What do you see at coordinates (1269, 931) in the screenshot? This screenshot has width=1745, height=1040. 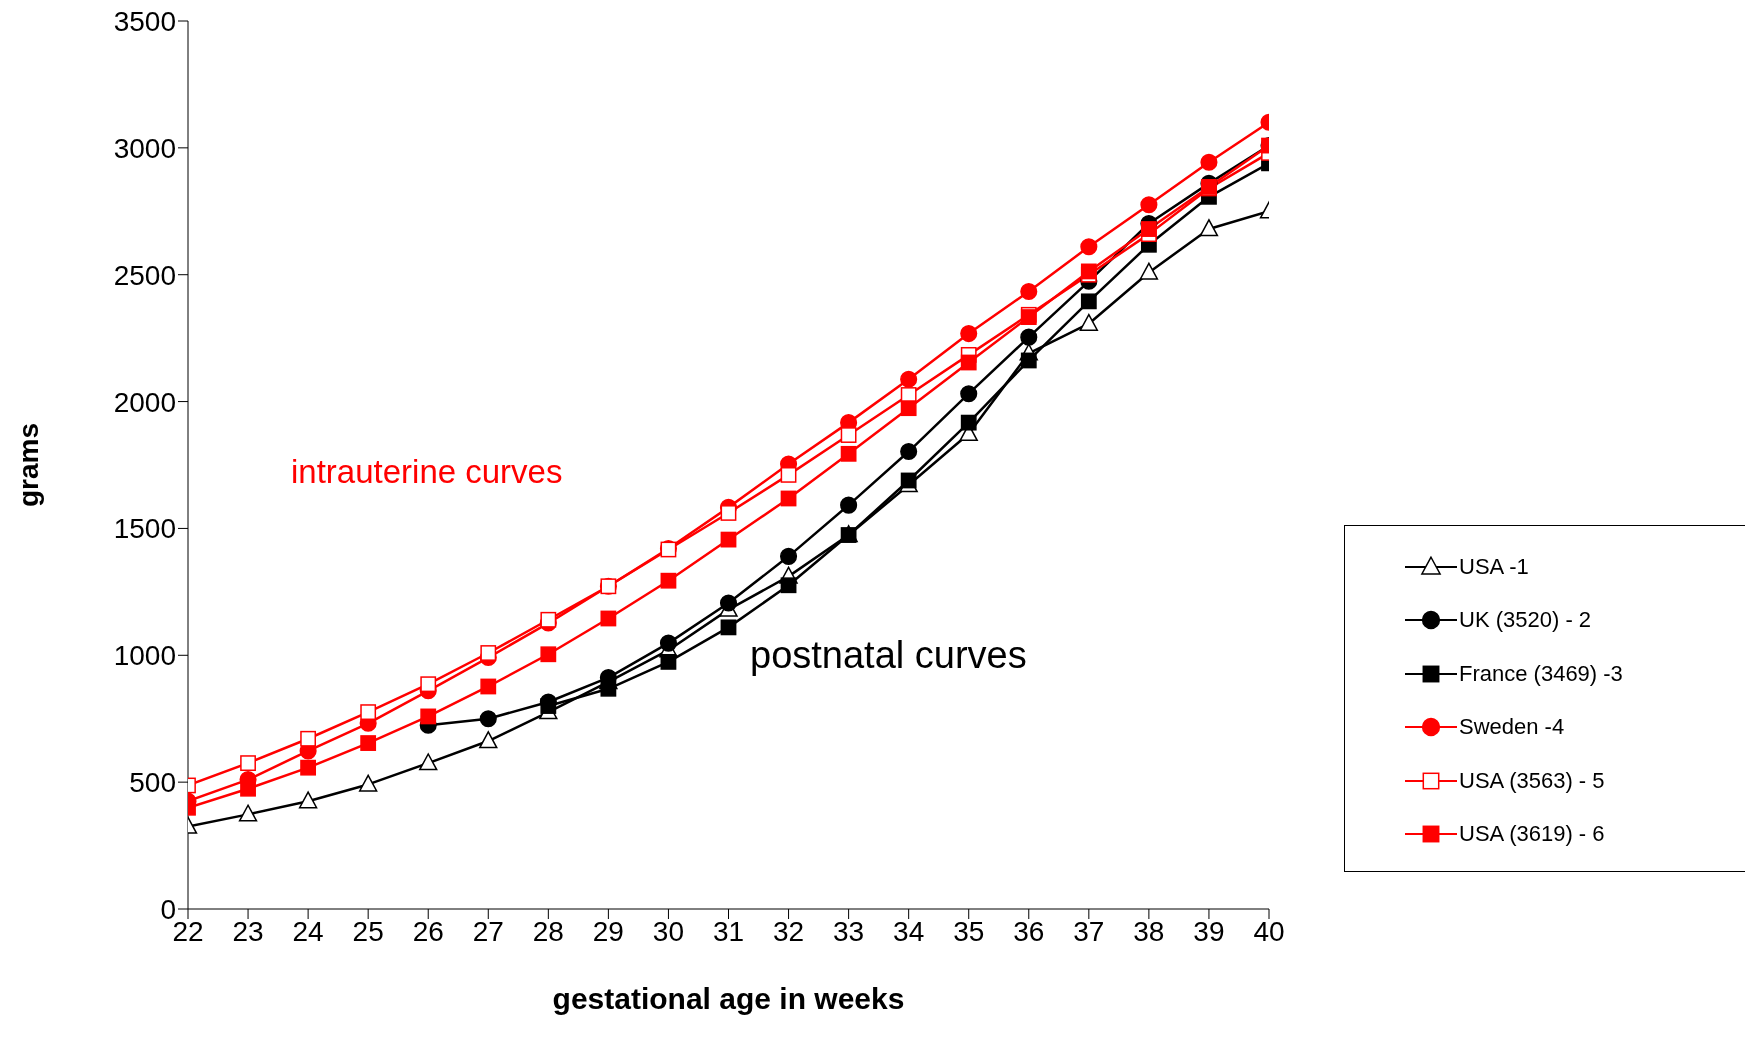 I see `x-tick-label: 40` at bounding box center [1269, 931].